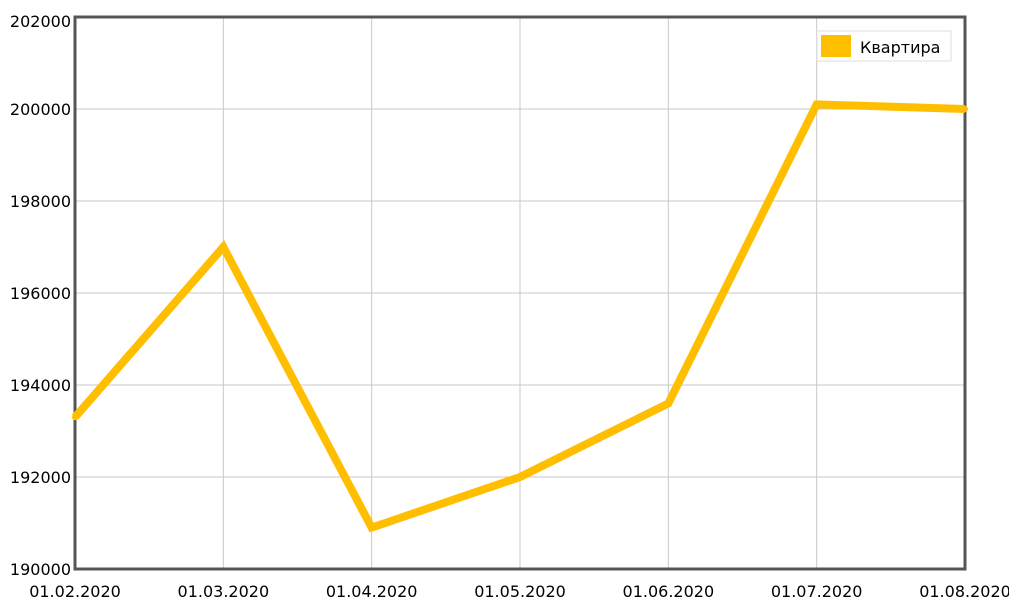  Describe the element at coordinates (40, 569) in the screenshot. I see `y-tick-label: 190000` at that location.